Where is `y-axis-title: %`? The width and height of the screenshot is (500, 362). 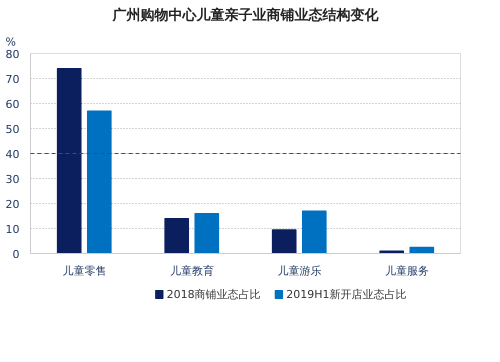
y-axis-title: % is located at coordinates (11, 42).